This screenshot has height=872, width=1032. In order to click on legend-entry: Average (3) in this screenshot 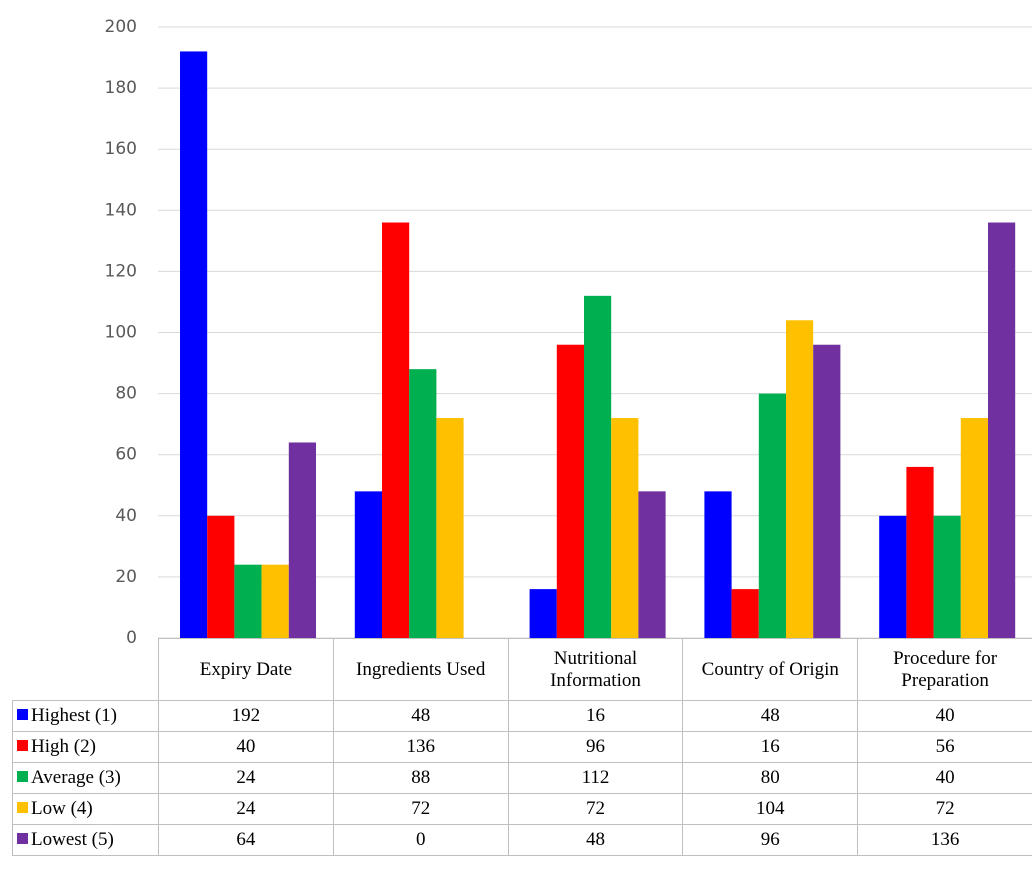, I will do `click(85, 778)`.